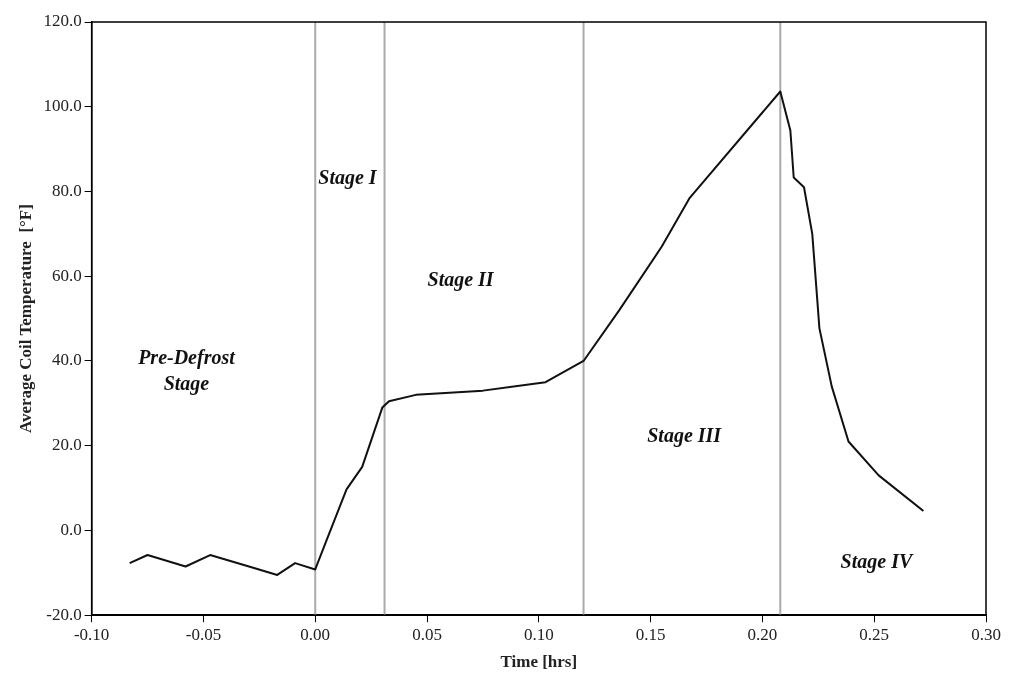 The image size is (1012, 687). I want to click on annotation: Stage IV, so click(877, 561).